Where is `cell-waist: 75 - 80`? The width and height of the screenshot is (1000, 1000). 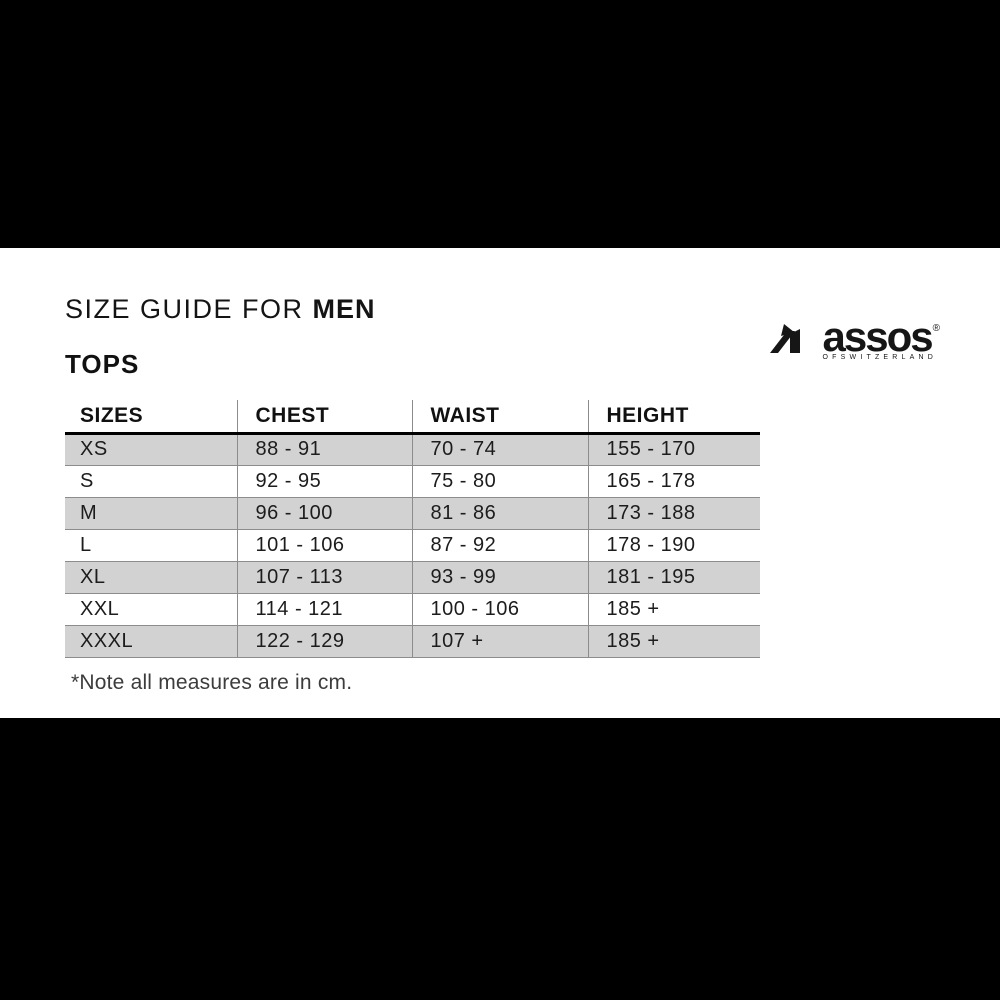 cell-waist: 75 - 80 is located at coordinates (499, 481).